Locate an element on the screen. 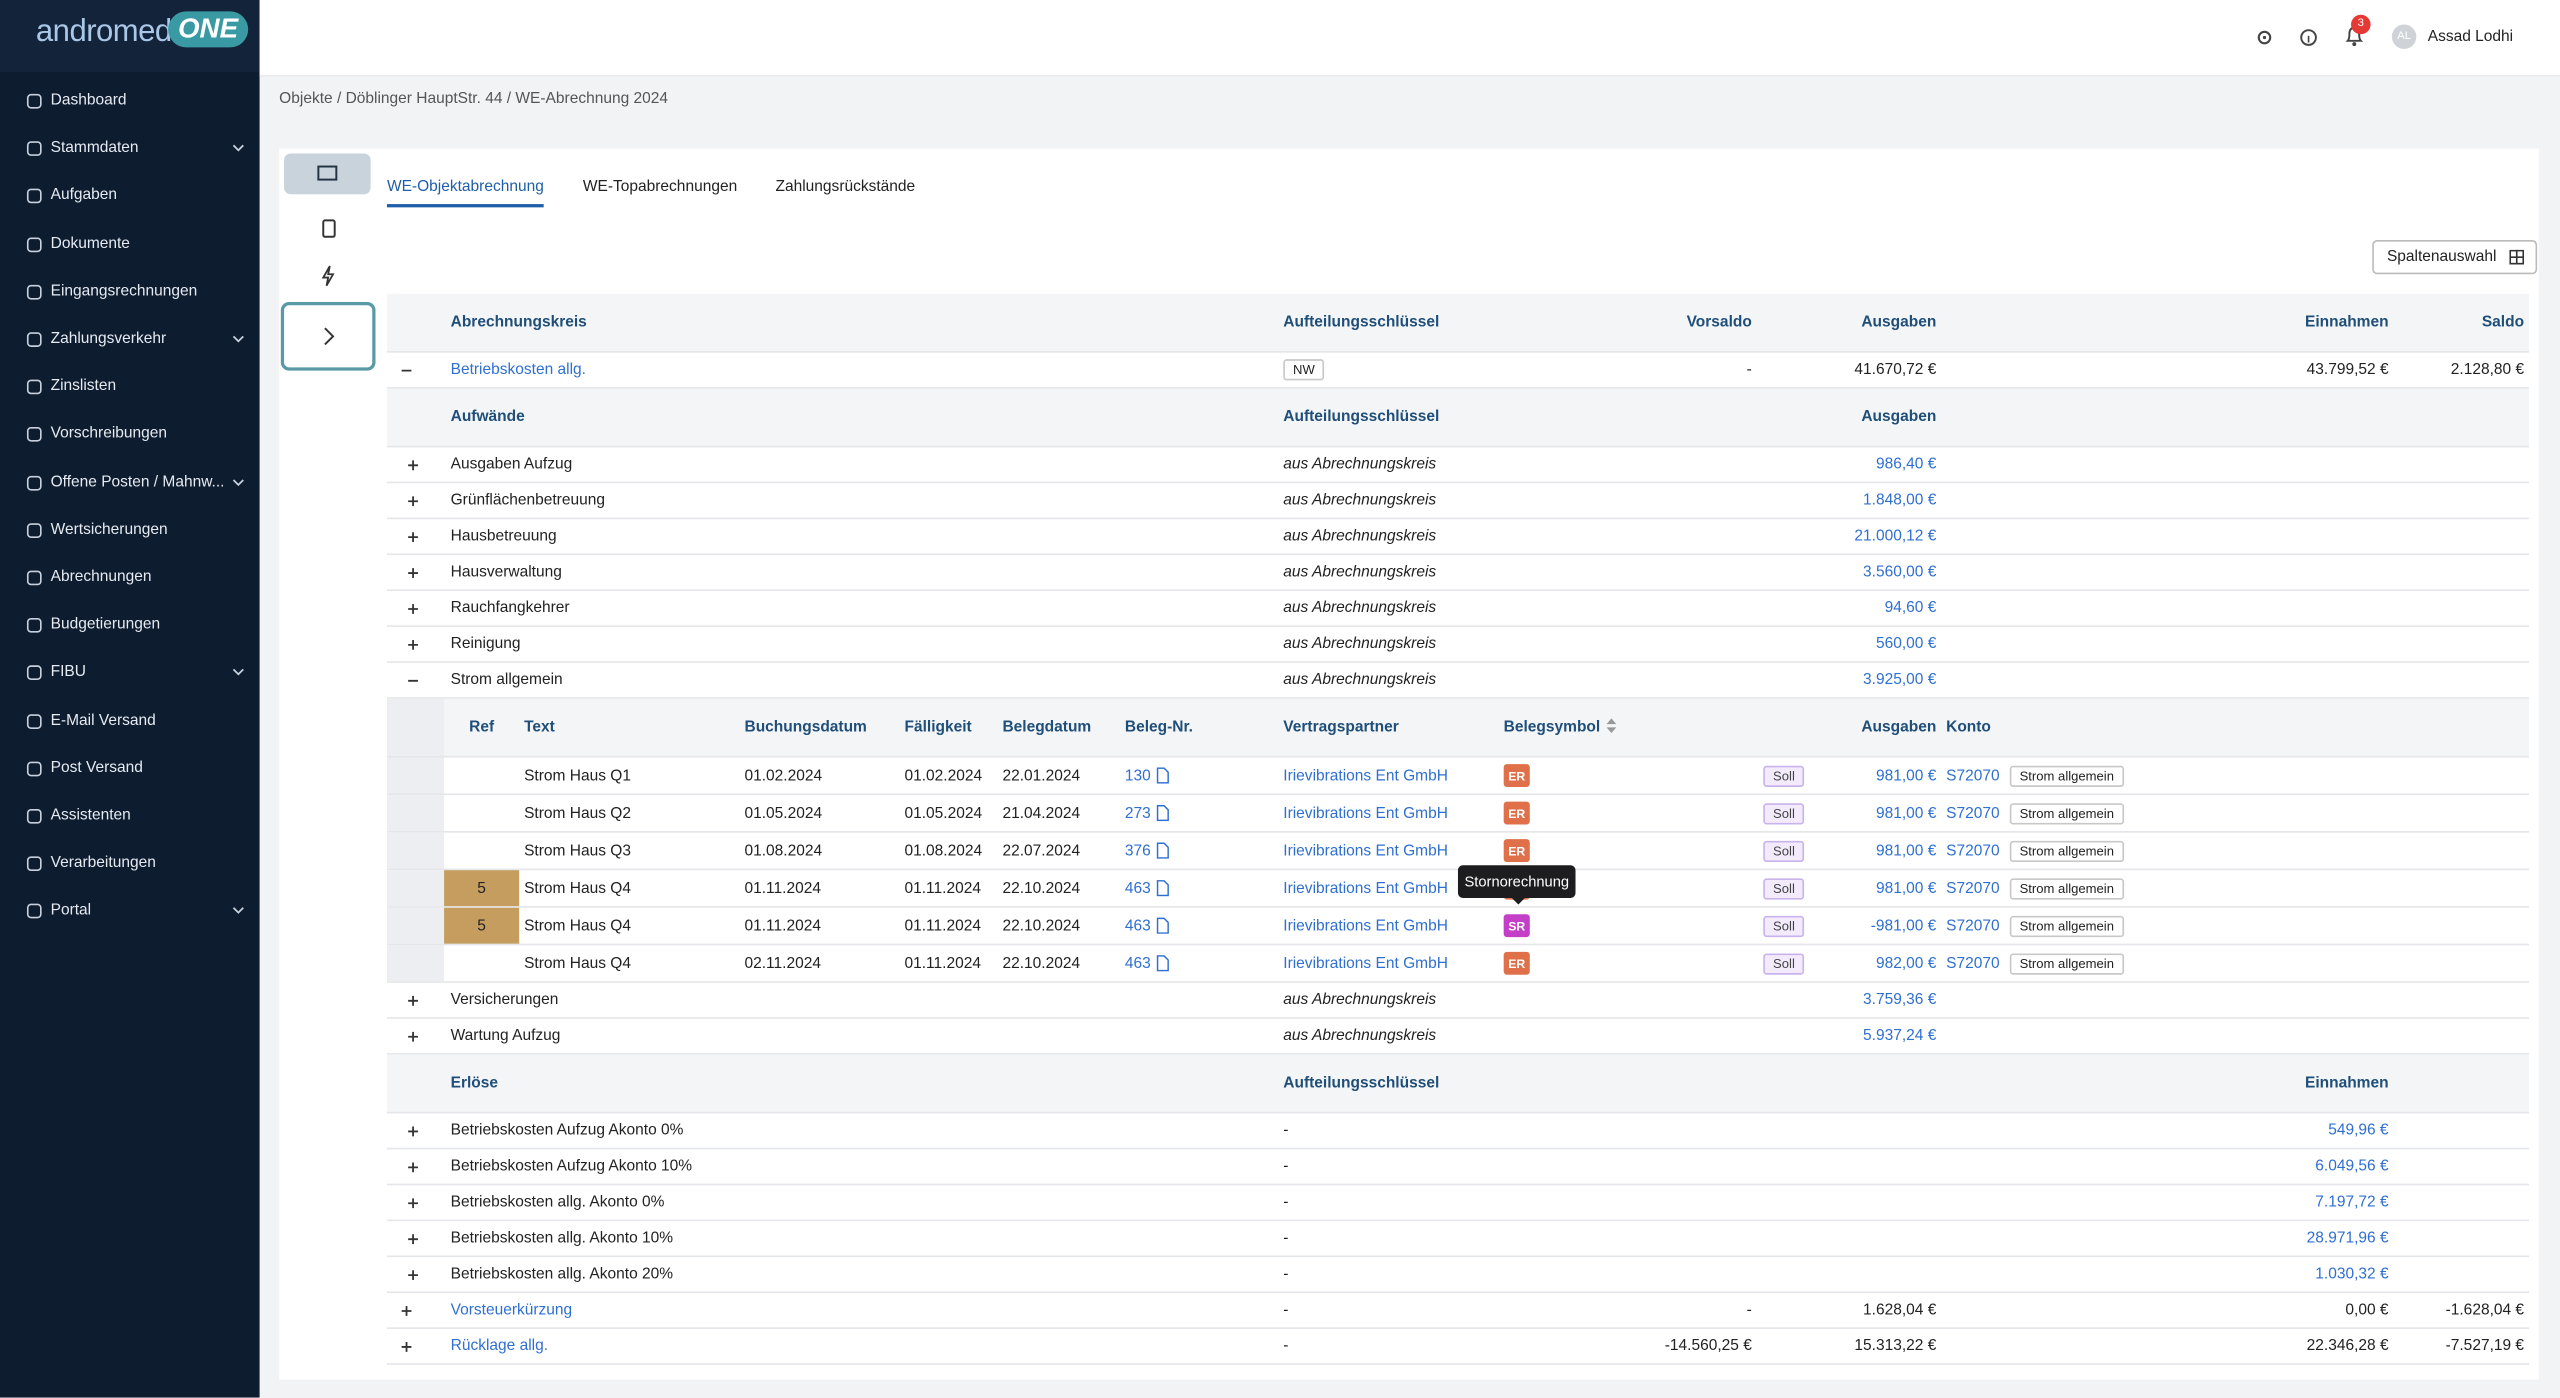 Image resolution: width=2560 pixels, height=1398 pixels. amount-link: 3.560,00 € is located at coordinates (1900, 572).